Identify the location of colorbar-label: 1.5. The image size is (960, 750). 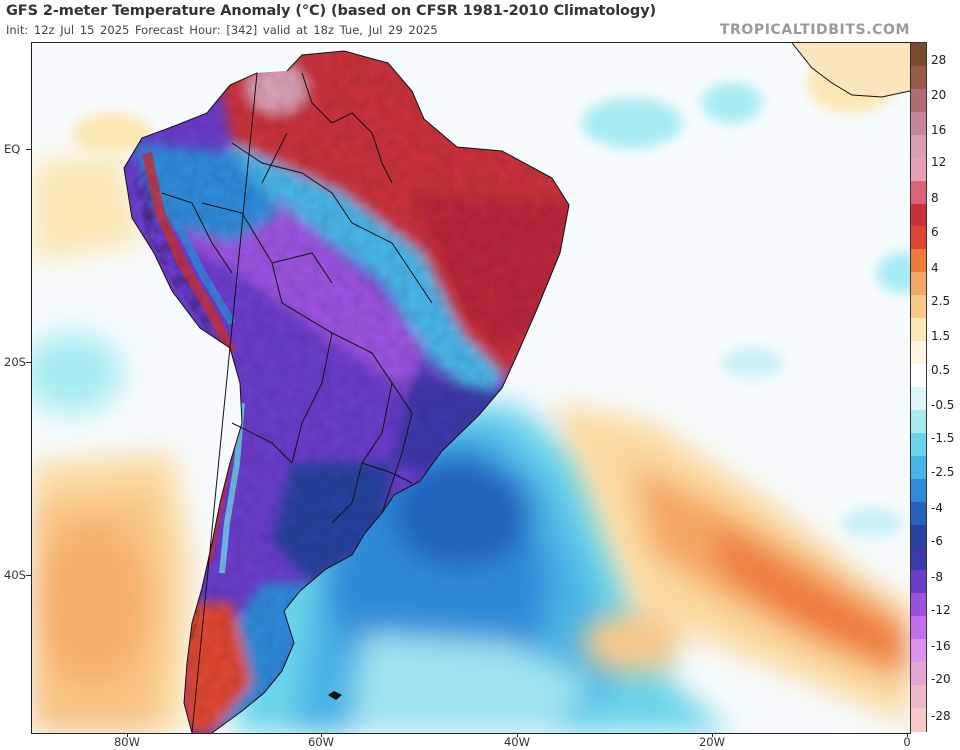
(941, 336).